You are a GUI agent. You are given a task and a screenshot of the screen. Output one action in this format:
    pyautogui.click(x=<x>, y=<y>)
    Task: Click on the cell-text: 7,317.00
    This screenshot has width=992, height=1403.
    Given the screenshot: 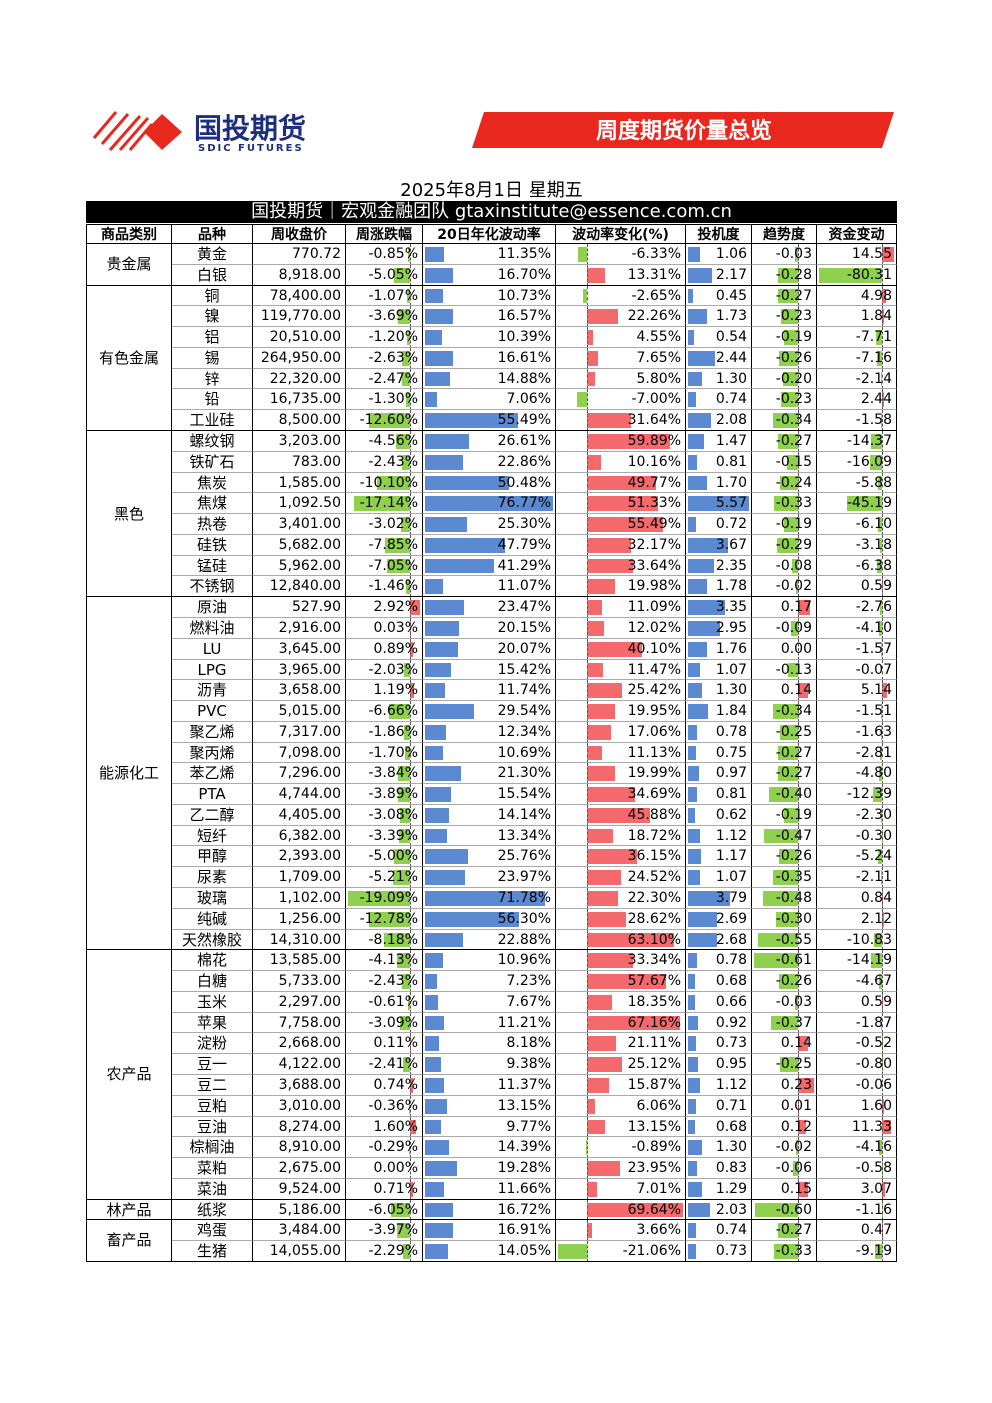 What is the action you would take?
    pyautogui.click(x=309, y=731)
    